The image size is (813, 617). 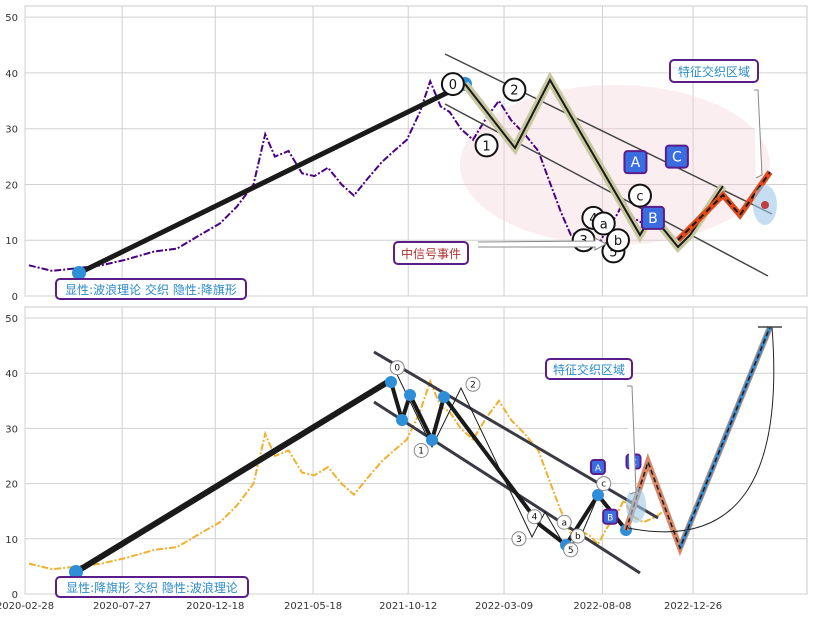 I want to click on x-tick-label: 2022-03-09, so click(x=504, y=606).